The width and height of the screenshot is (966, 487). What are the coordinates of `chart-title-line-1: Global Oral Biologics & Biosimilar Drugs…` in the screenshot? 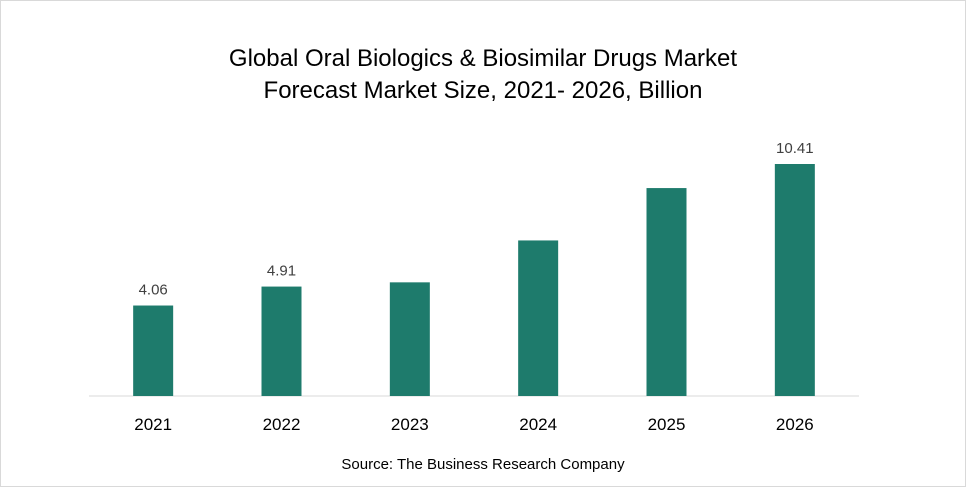 It's located at (483, 58).